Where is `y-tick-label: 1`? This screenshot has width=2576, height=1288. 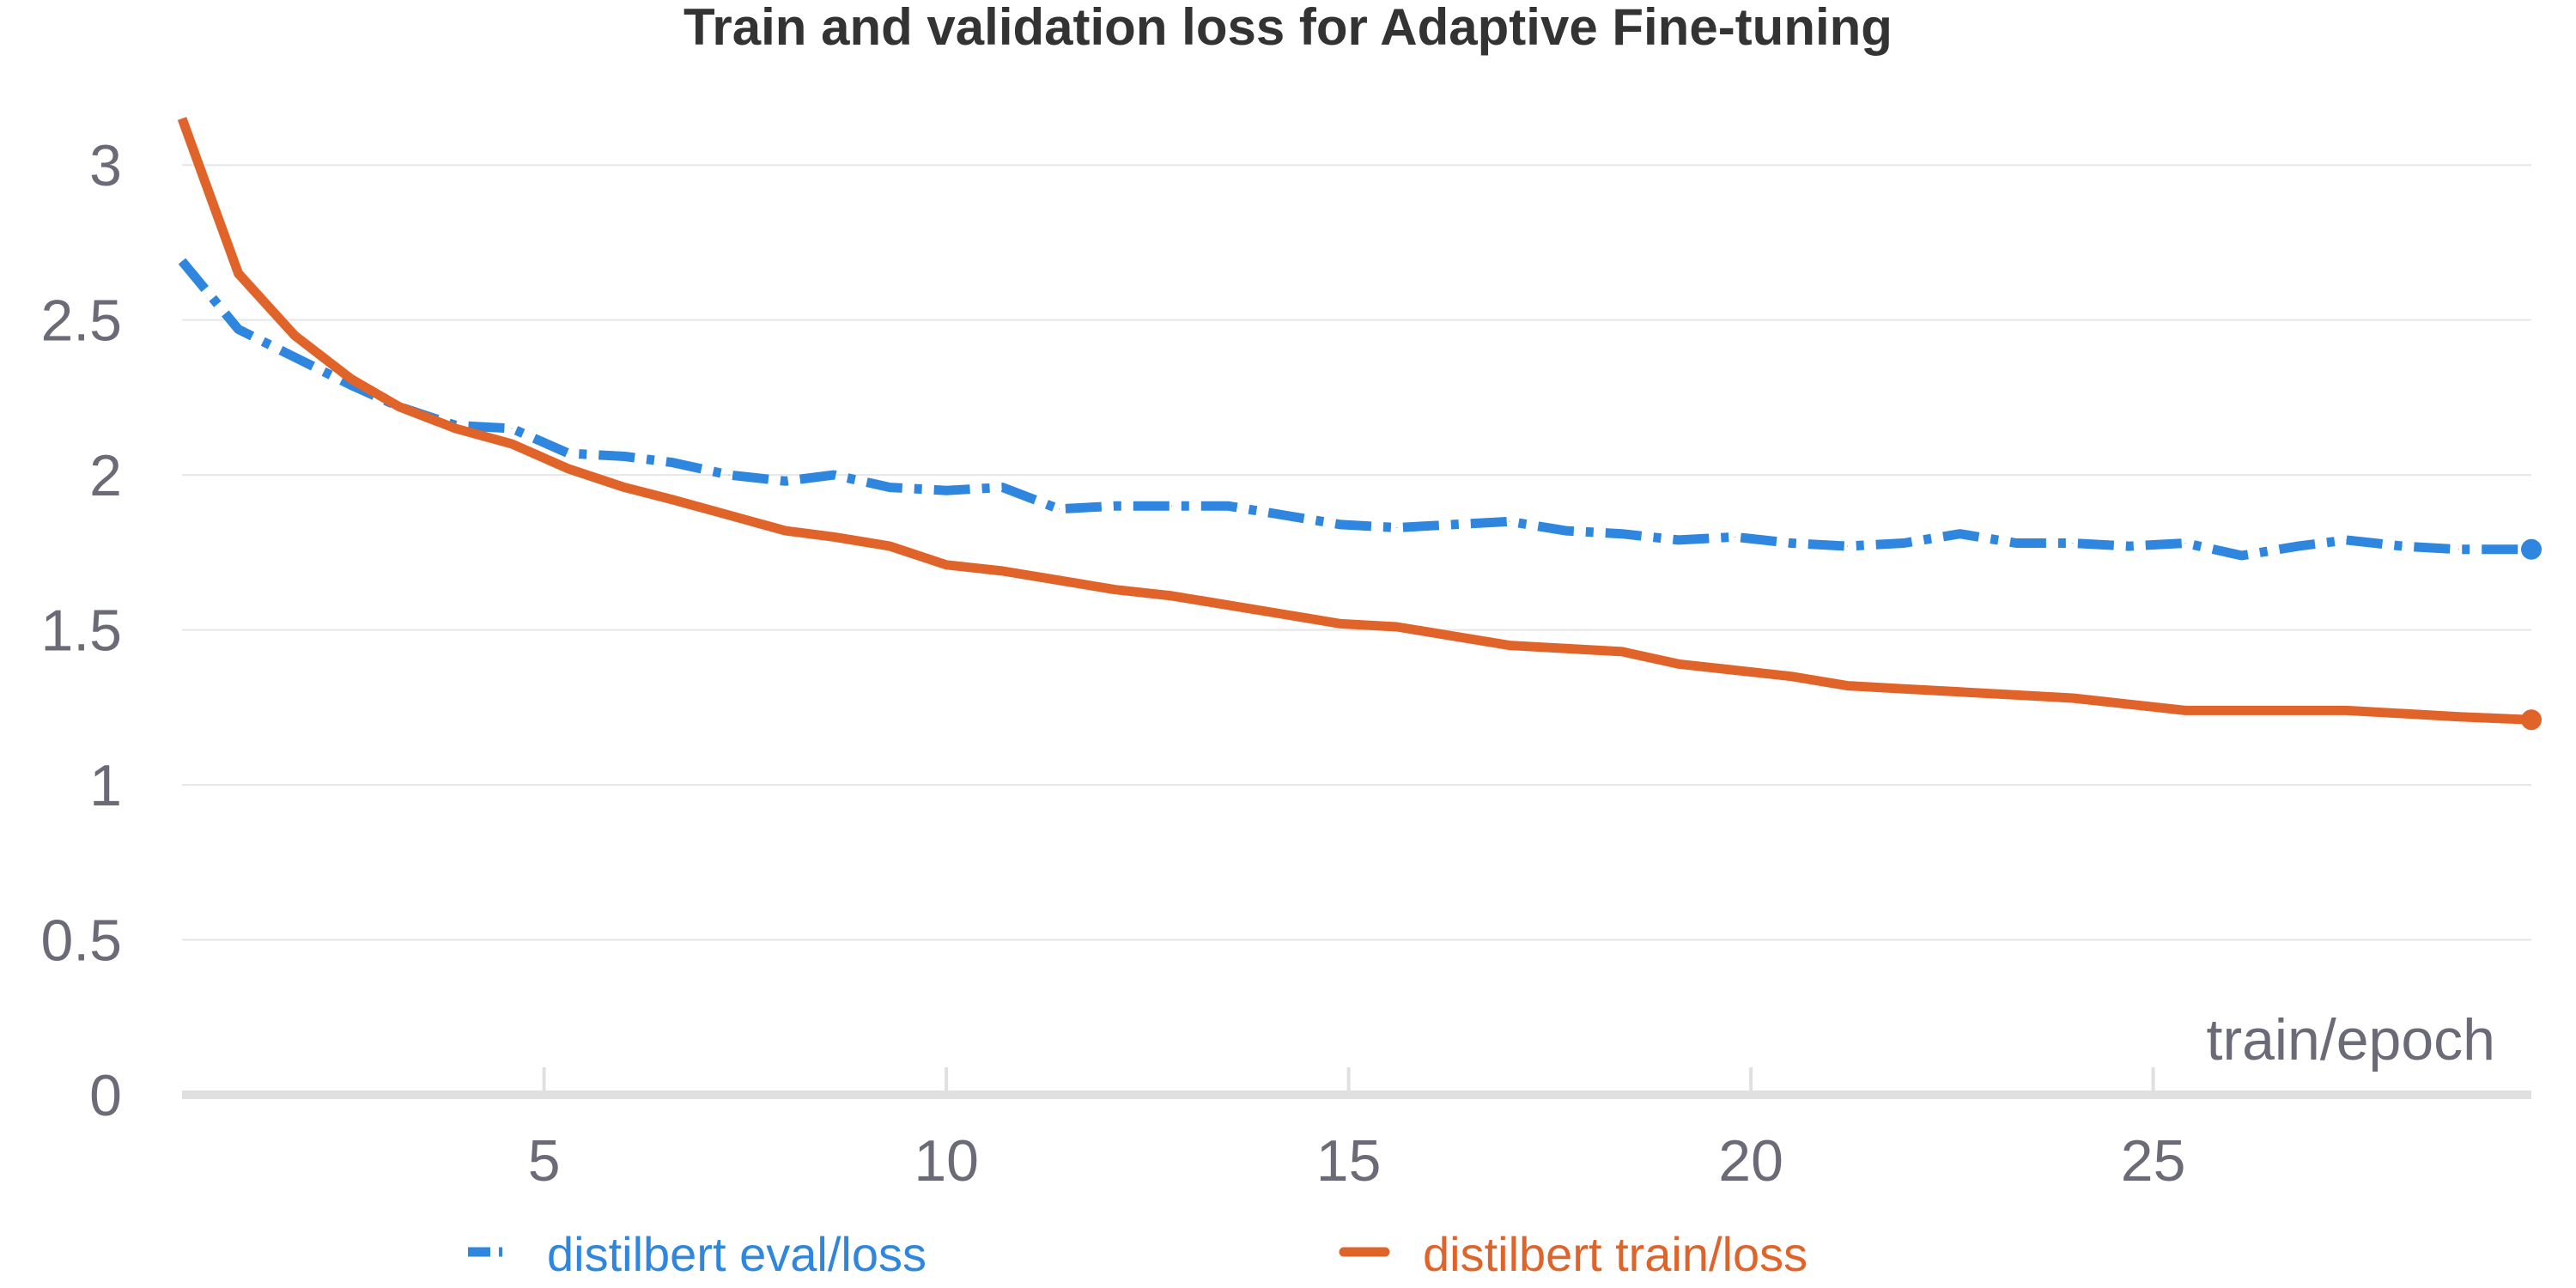 y-tick-label: 1 is located at coordinates (106, 786).